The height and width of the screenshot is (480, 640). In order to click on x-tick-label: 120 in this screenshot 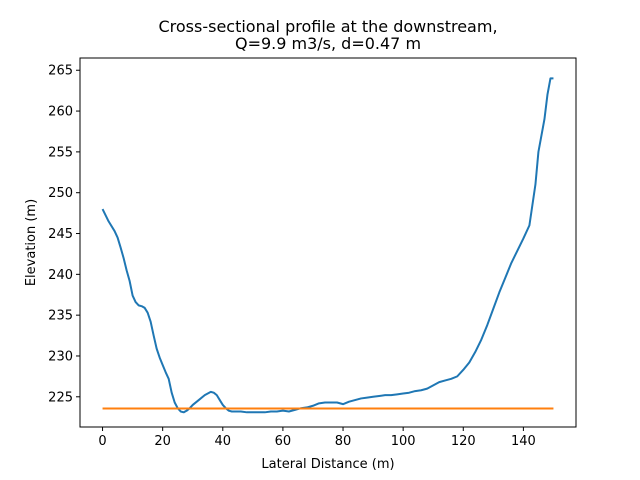, I will do `click(463, 441)`.